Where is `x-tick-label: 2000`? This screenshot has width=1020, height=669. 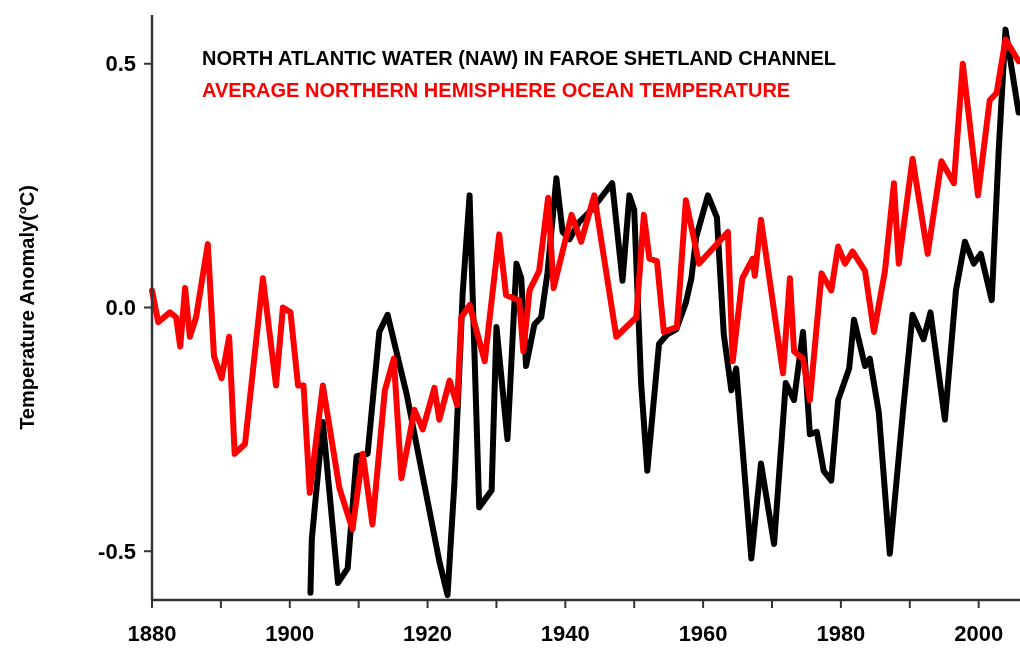 x-tick-label: 2000 is located at coordinates (979, 633).